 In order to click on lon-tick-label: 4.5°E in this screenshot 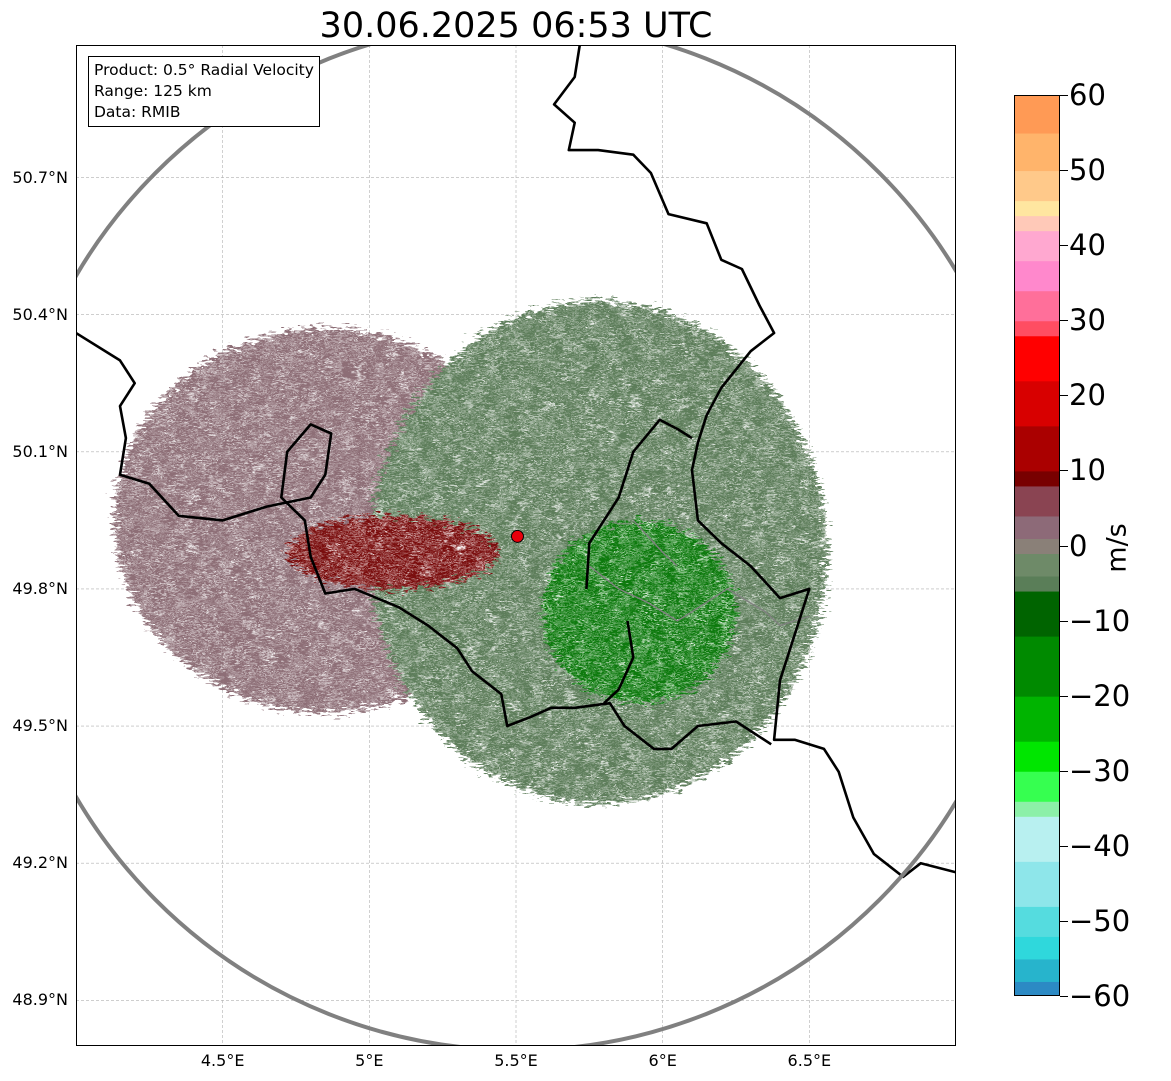, I will do `click(222, 1060)`.